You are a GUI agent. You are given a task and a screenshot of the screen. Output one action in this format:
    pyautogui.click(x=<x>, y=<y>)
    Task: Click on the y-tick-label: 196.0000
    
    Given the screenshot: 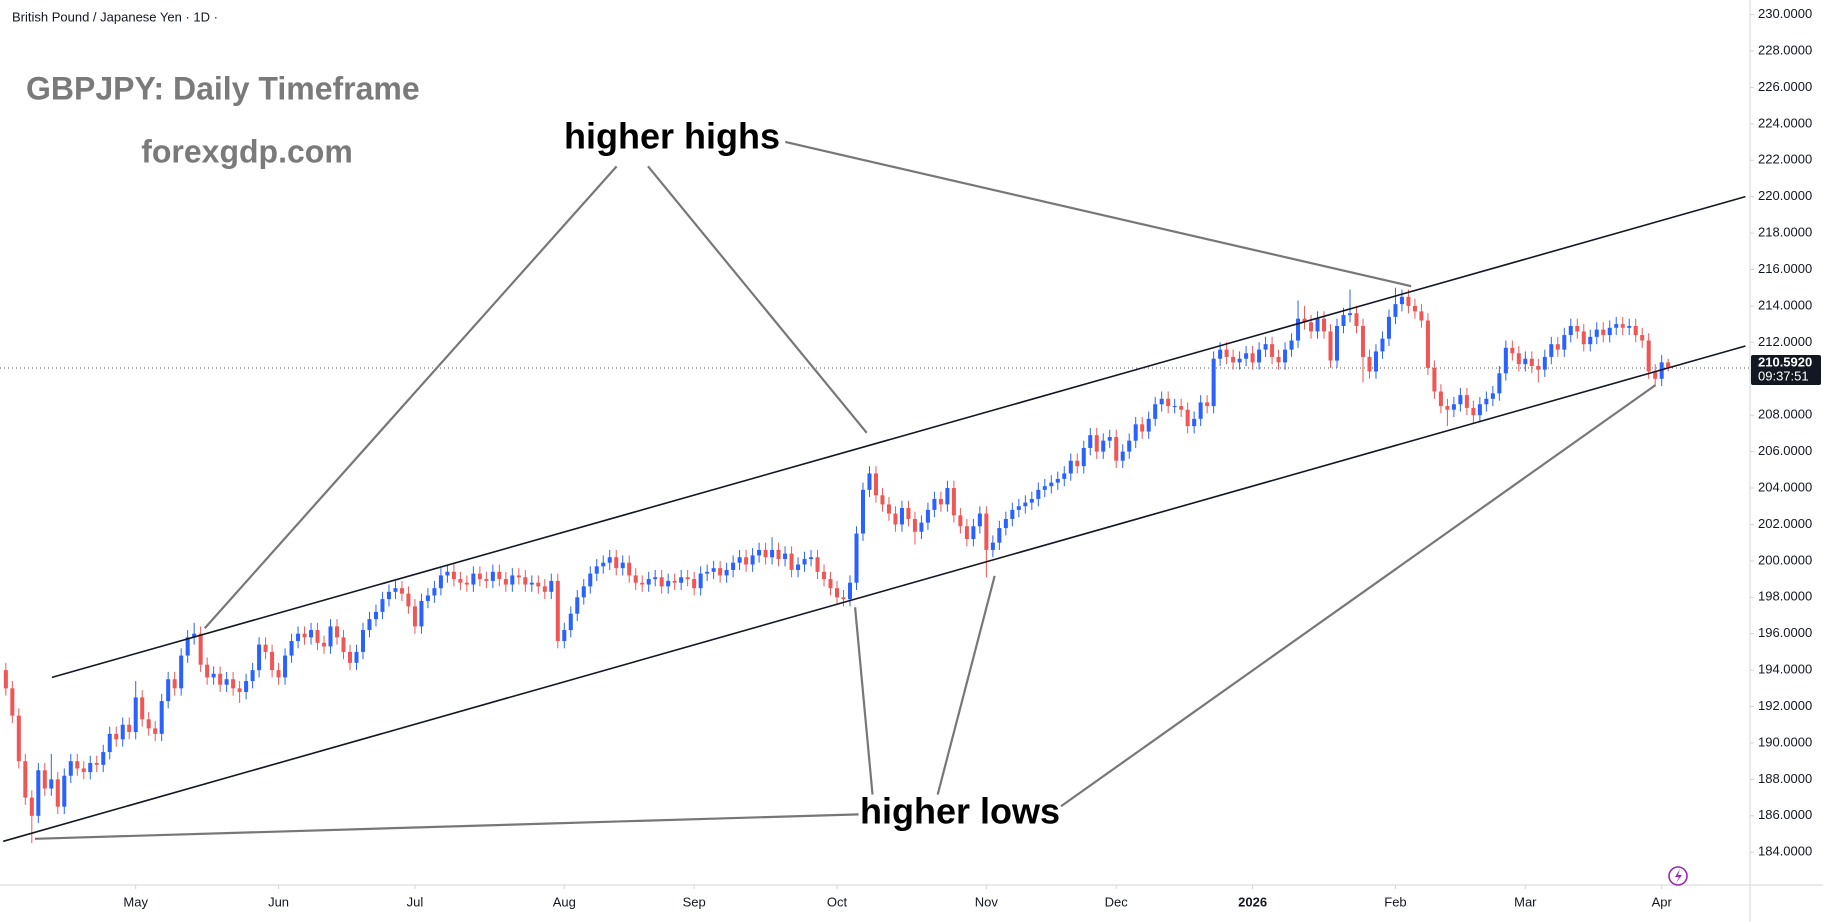 What is the action you would take?
    pyautogui.click(x=1785, y=632)
    